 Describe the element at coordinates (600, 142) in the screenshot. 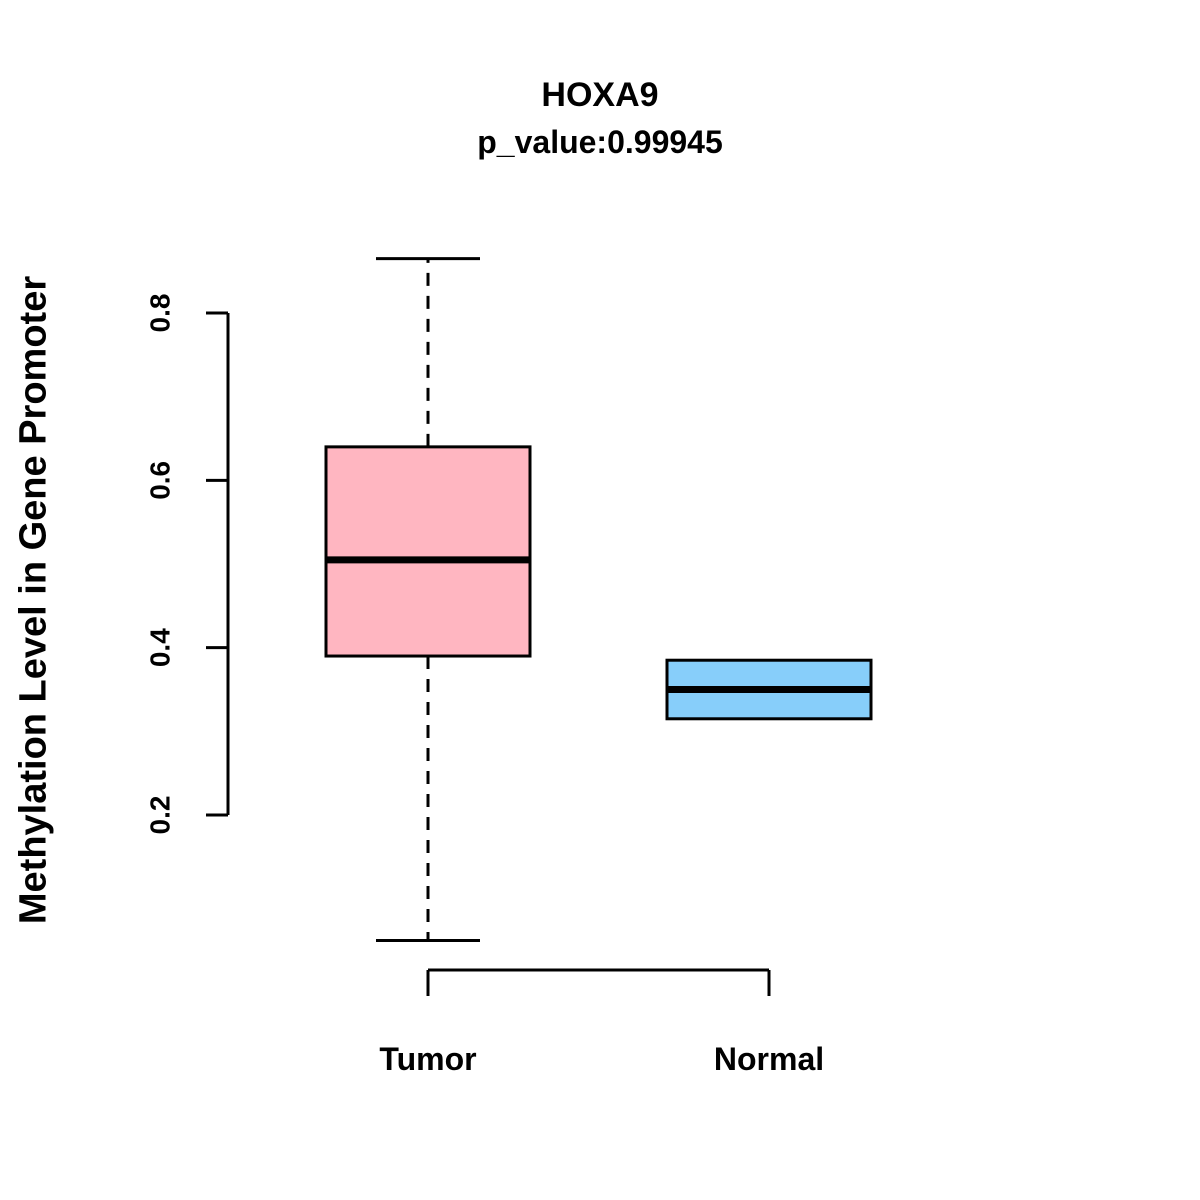

I see `chart-subtitle-pvalue: p_value:0.99945` at that location.